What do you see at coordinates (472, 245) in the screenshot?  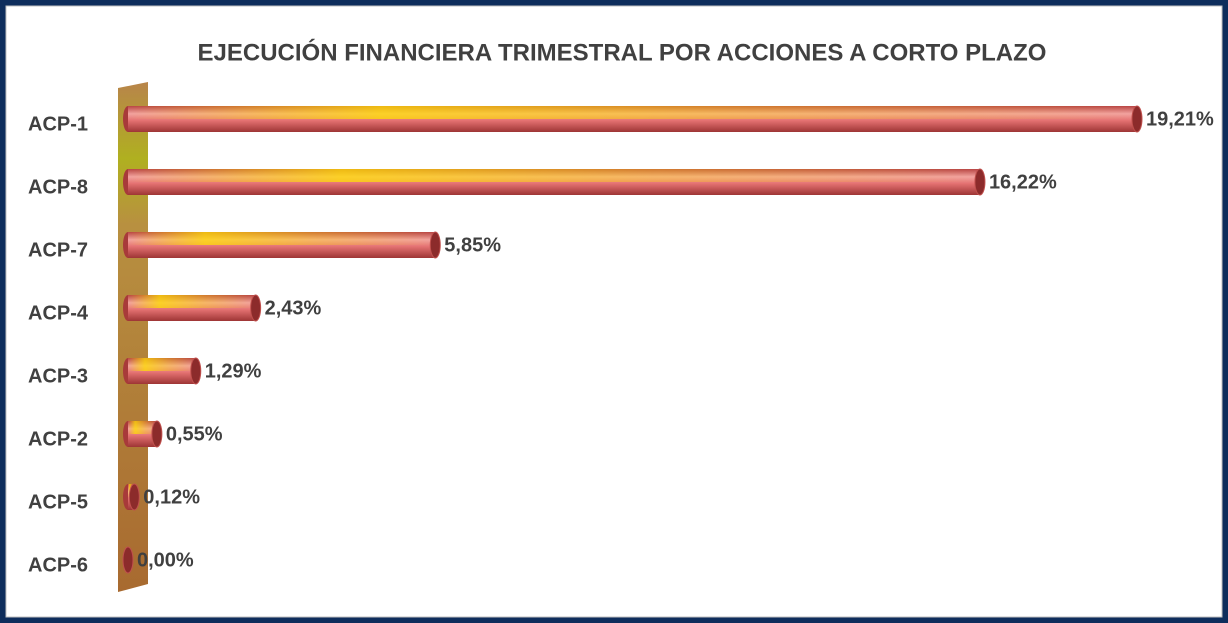 I see `value-label: 5,85%` at bounding box center [472, 245].